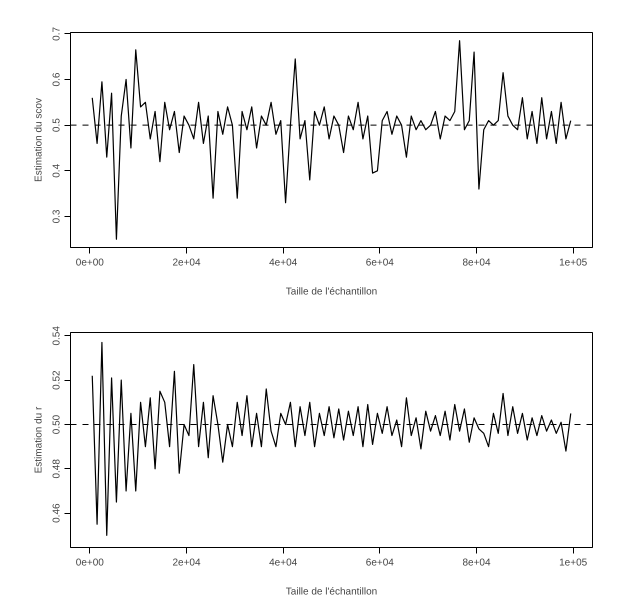  I want to click on y-tick-label: 0.3, so click(57, 216).